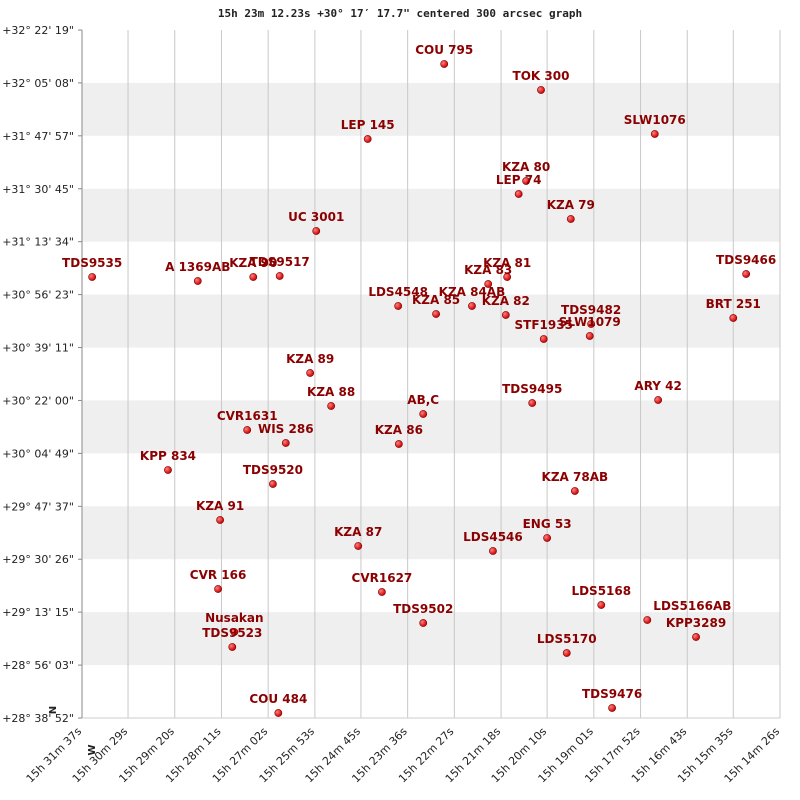 The image size is (800, 800). Describe the element at coordinates (612, 694) in the screenshot. I see `star-label: TDS9476` at that location.